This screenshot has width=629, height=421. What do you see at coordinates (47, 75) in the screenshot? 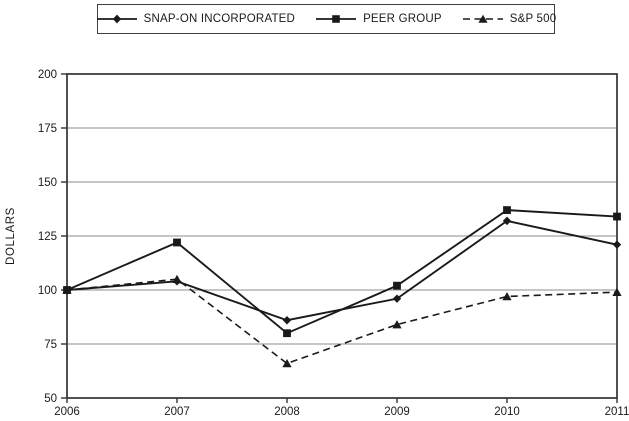
I see `y-tick-label: 200` at bounding box center [47, 75].